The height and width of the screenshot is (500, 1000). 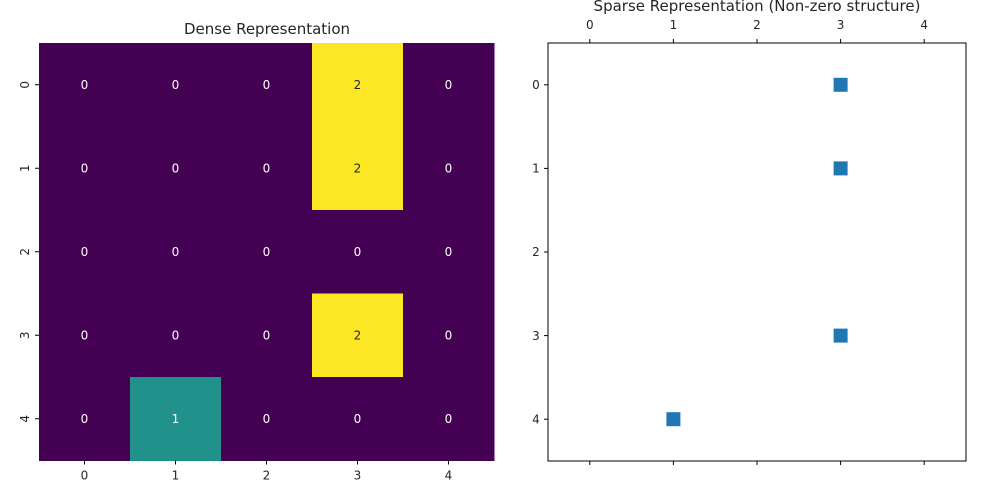 What do you see at coordinates (85, 476) in the screenshot?
I see `heatmap-x-tick-label: 0` at bounding box center [85, 476].